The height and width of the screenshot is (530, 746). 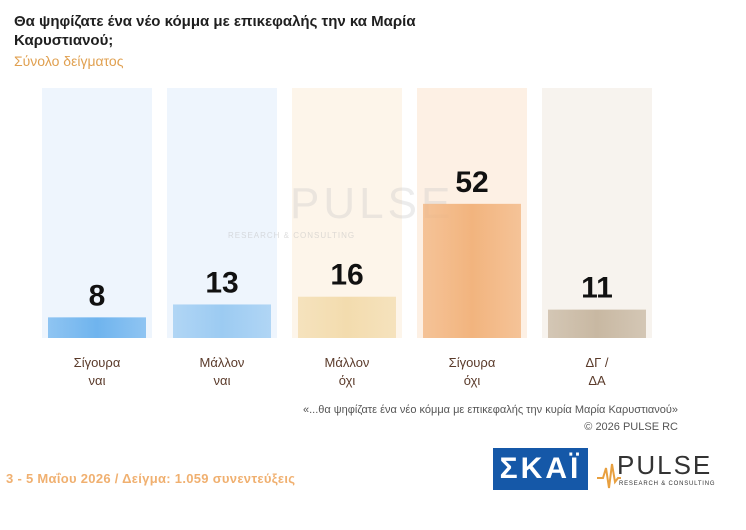 What do you see at coordinates (291, 235) in the screenshot?
I see `watermark-subtext: RESEARCH & CONSULTING` at bounding box center [291, 235].